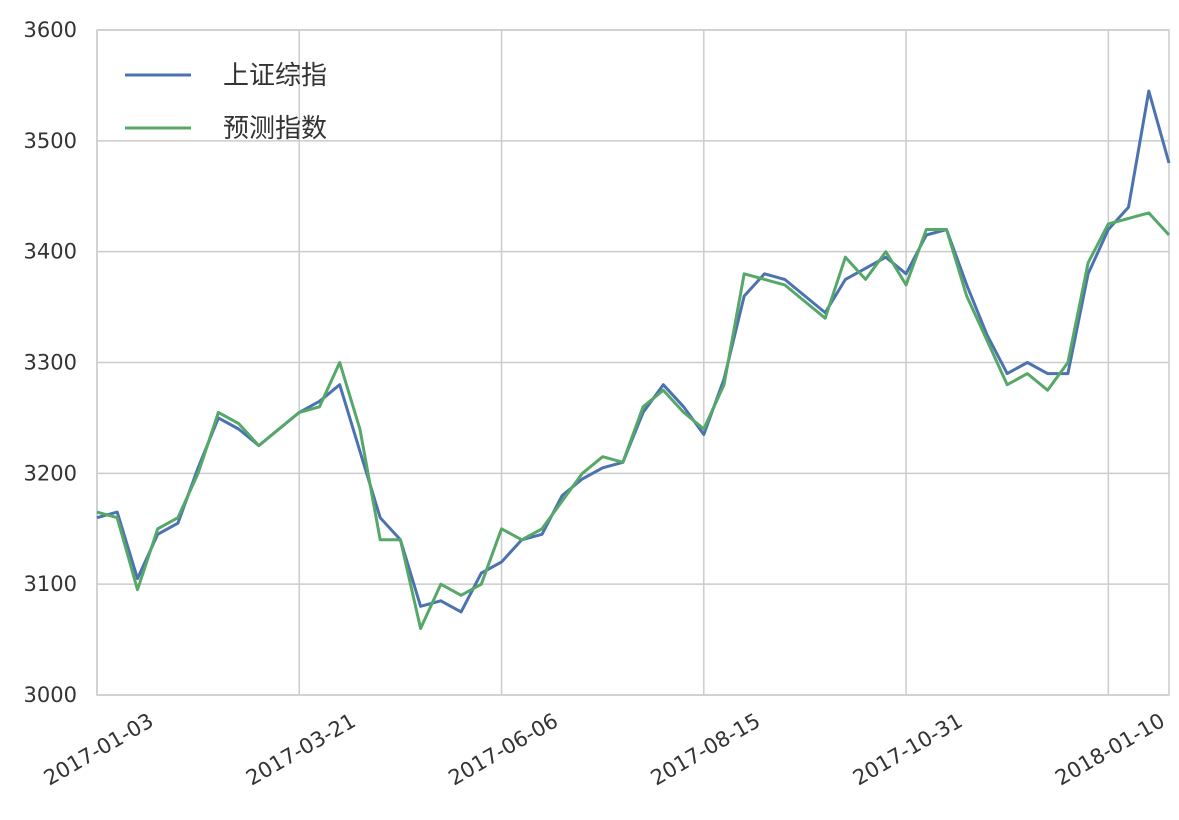 The height and width of the screenshot is (820, 1179). What do you see at coordinates (50, 141) in the screenshot?
I see `y-tick-label: 3500` at bounding box center [50, 141].